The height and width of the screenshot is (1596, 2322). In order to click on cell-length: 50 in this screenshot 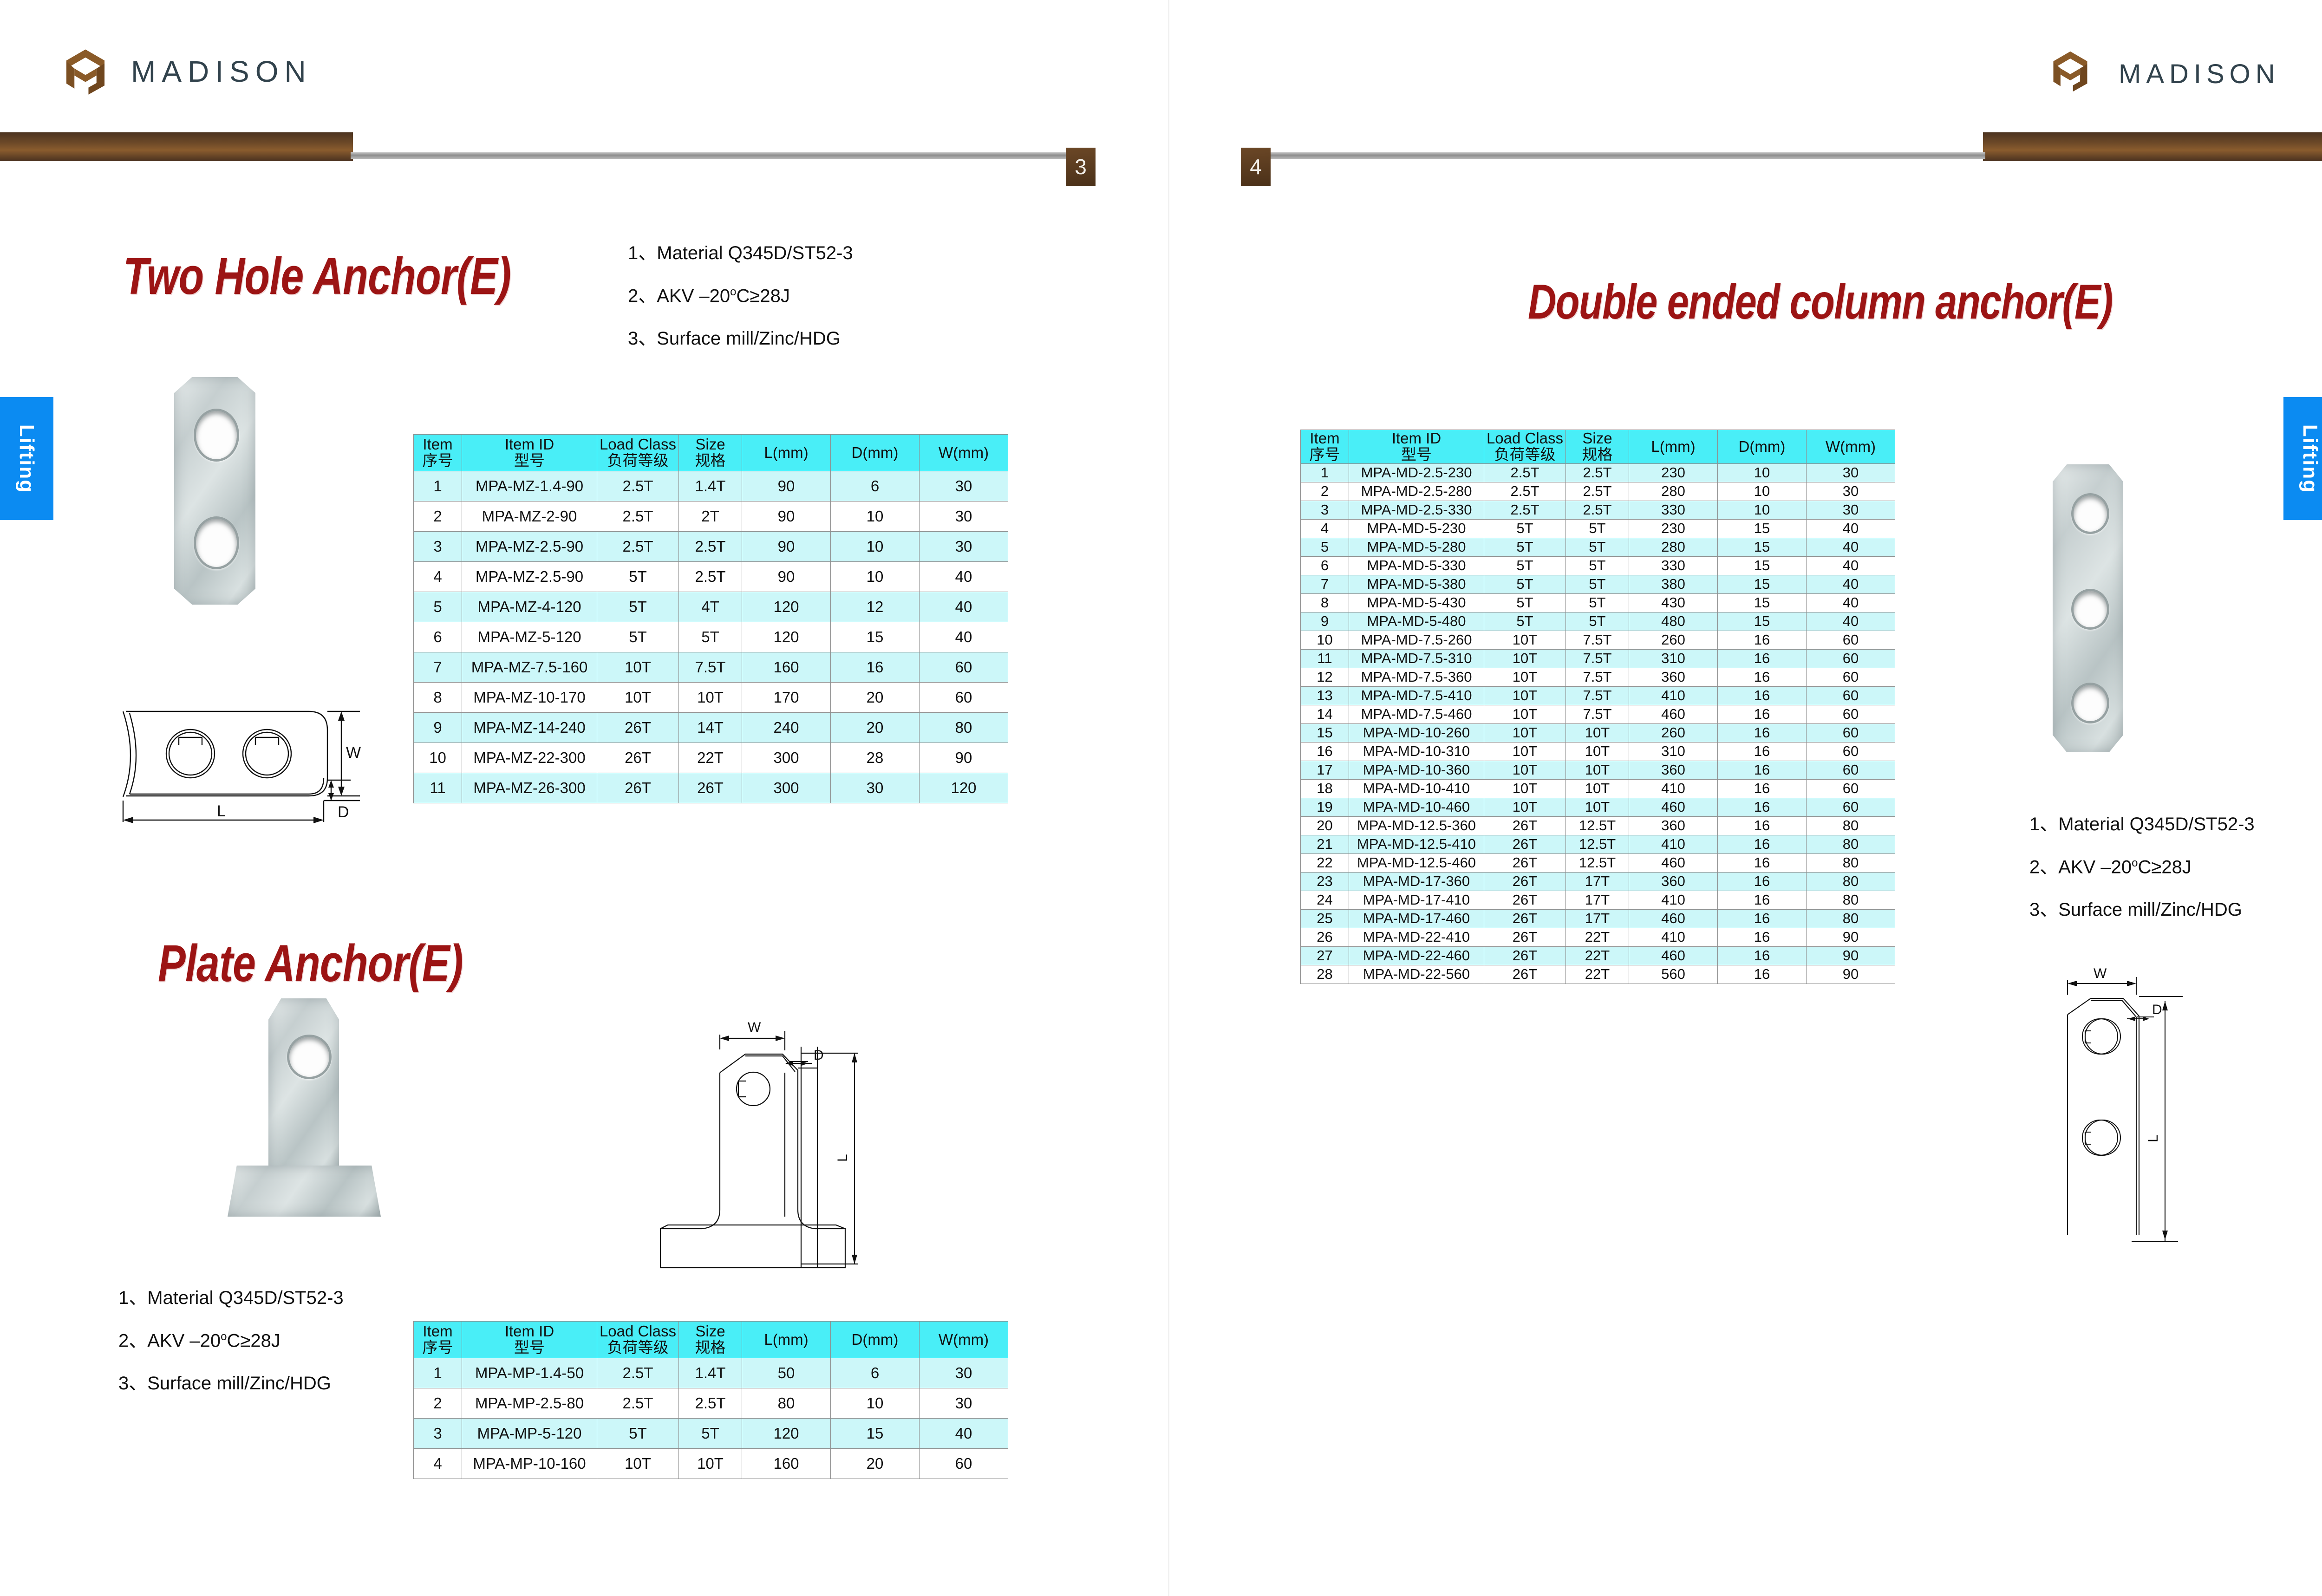, I will do `click(786, 1373)`.